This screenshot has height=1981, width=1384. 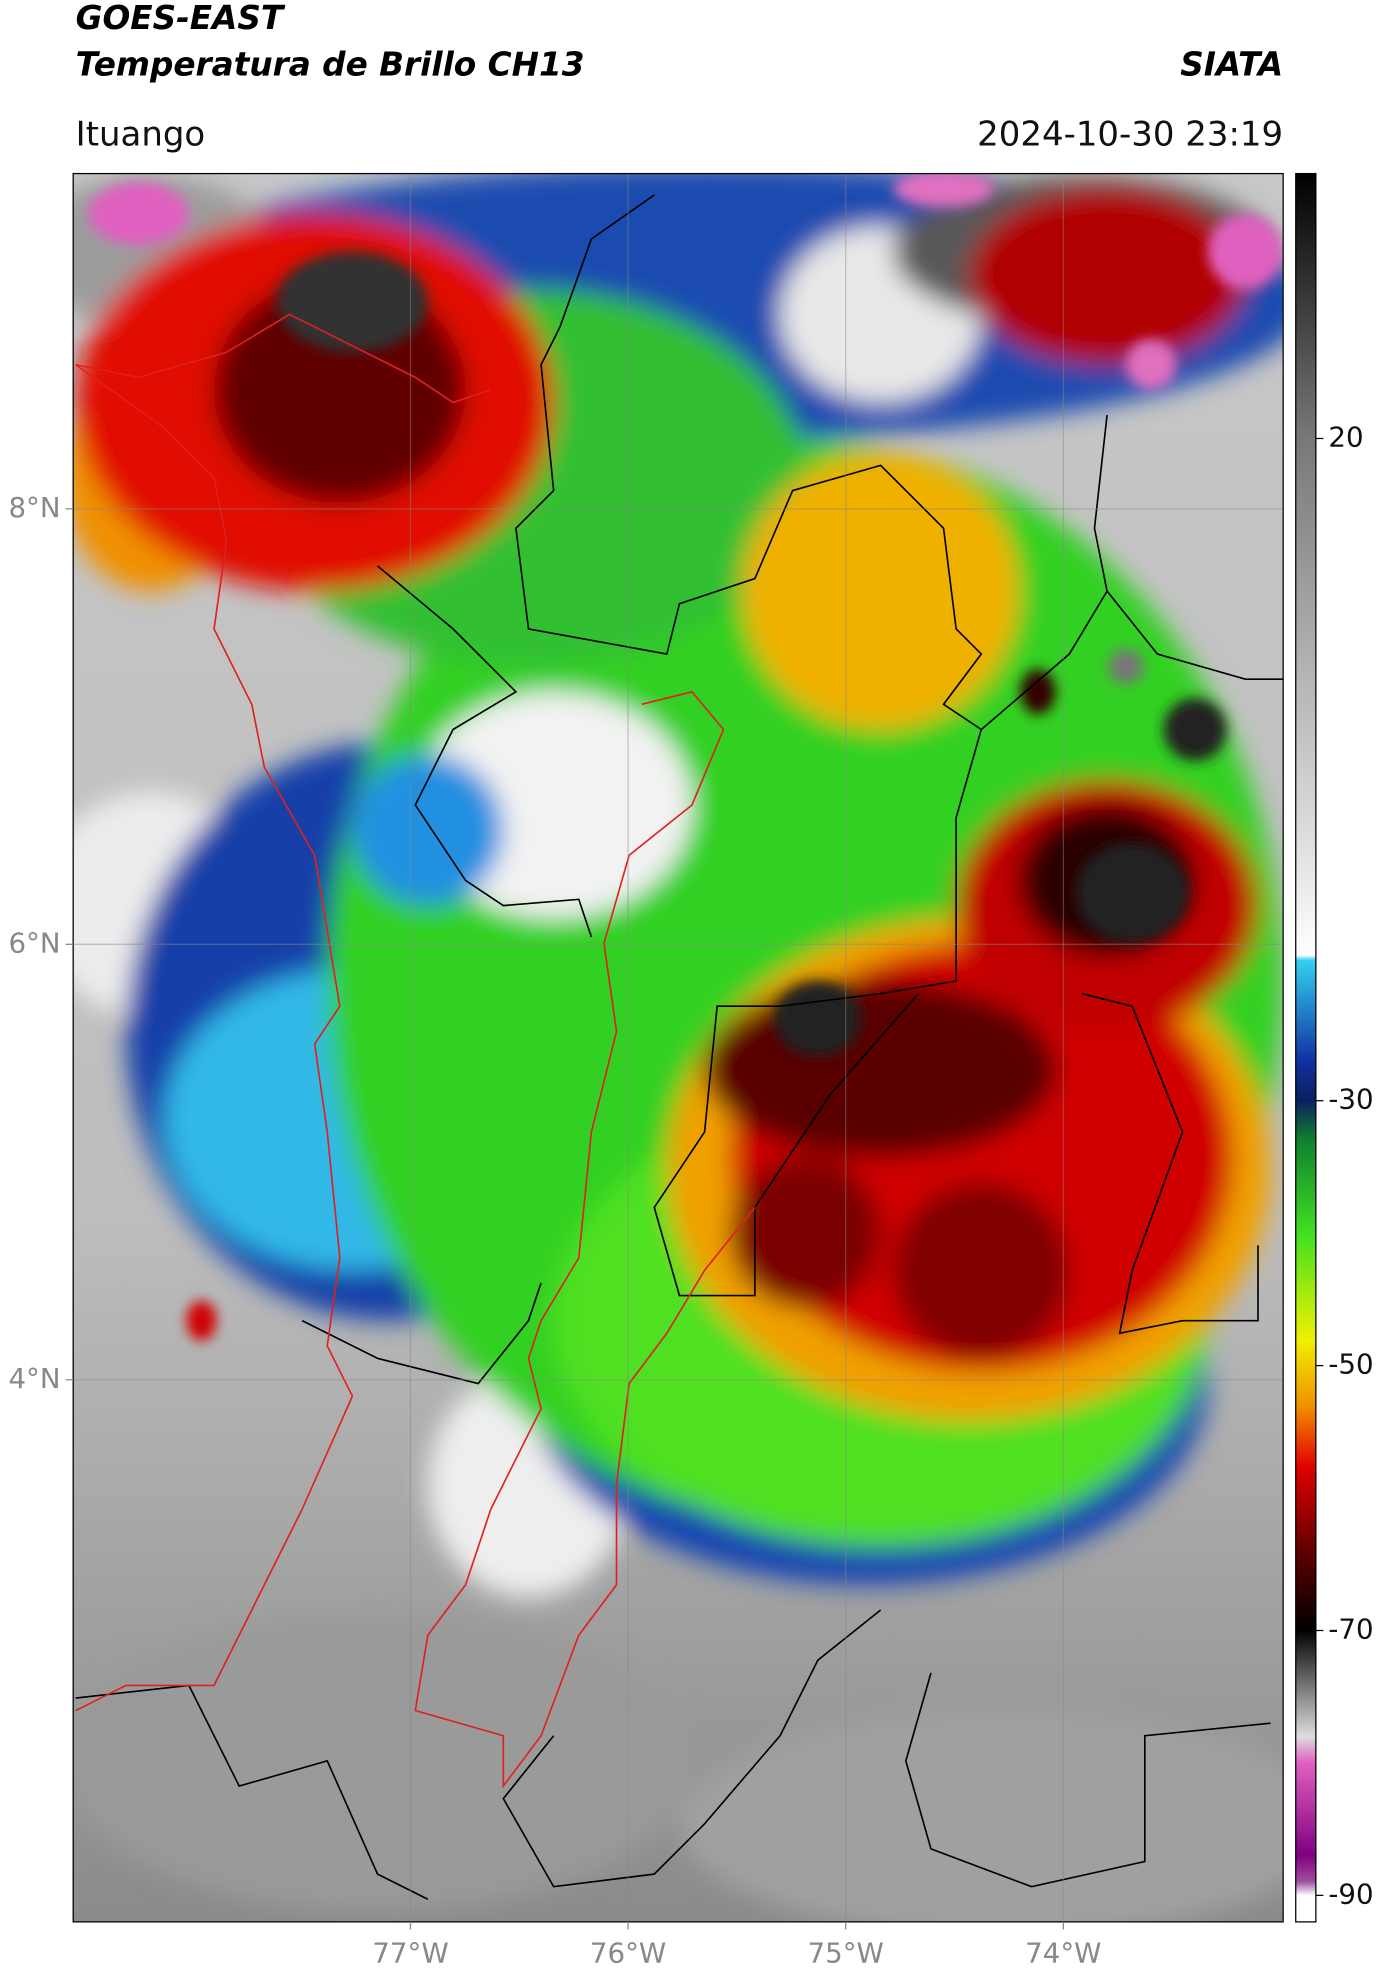 What do you see at coordinates (1306, 1047) in the screenshot?
I see `colorbar` at bounding box center [1306, 1047].